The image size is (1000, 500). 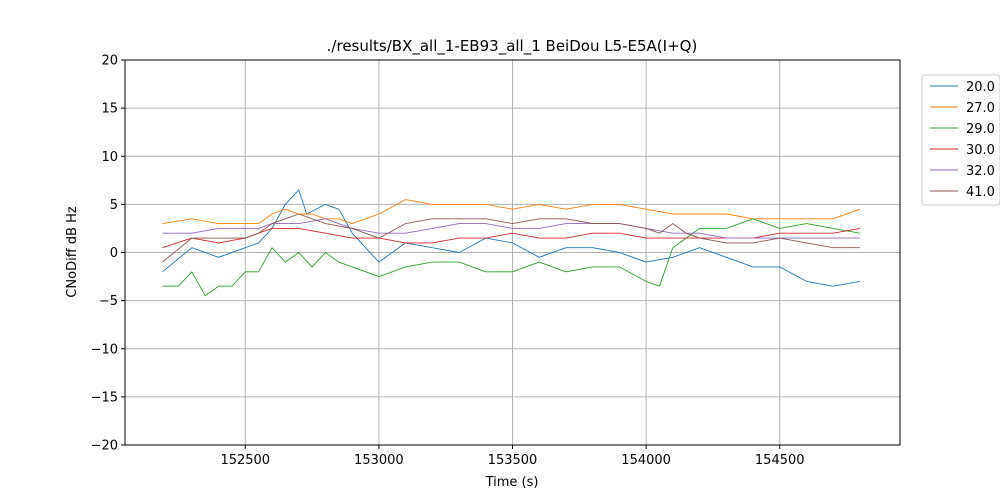 I want to click on legend: 20.0 27.0 29.0 30.0 32.0 41.0, so click(x=960, y=140).